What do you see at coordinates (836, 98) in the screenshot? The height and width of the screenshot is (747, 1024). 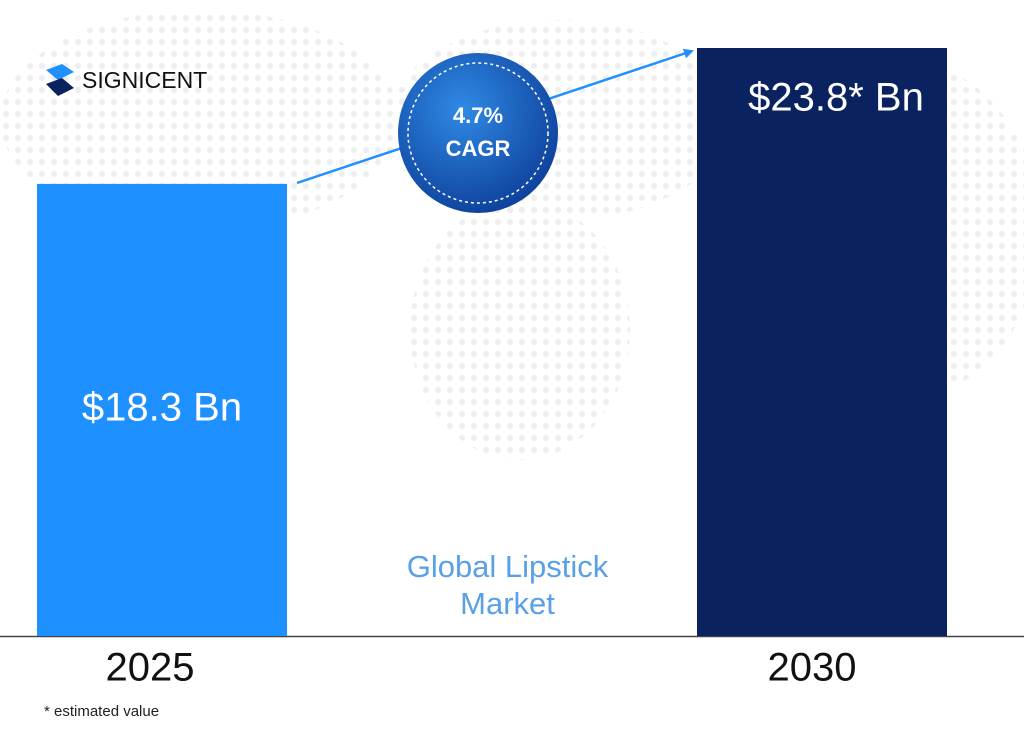 I see `value-label: $23.8* Bn` at bounding box center [836, 98].